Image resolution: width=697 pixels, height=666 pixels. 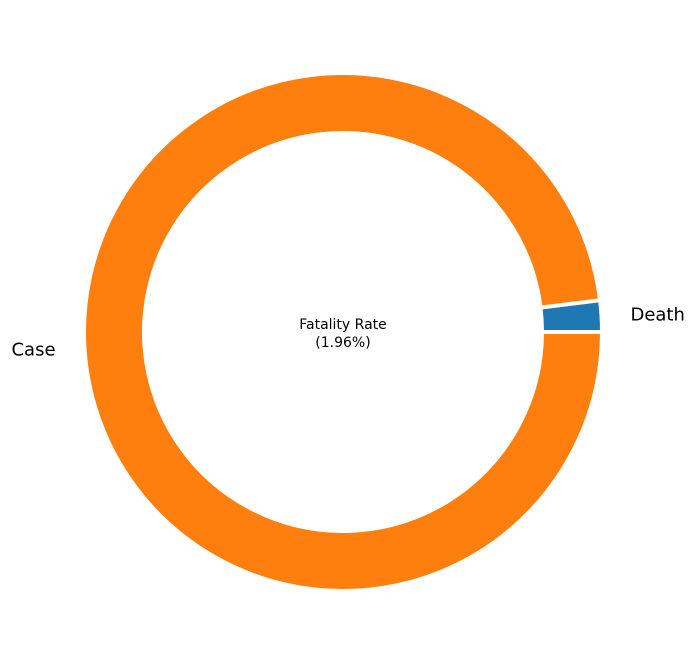 I want to click on center-label-line2: (1.96%), so click(x=342, y=343).